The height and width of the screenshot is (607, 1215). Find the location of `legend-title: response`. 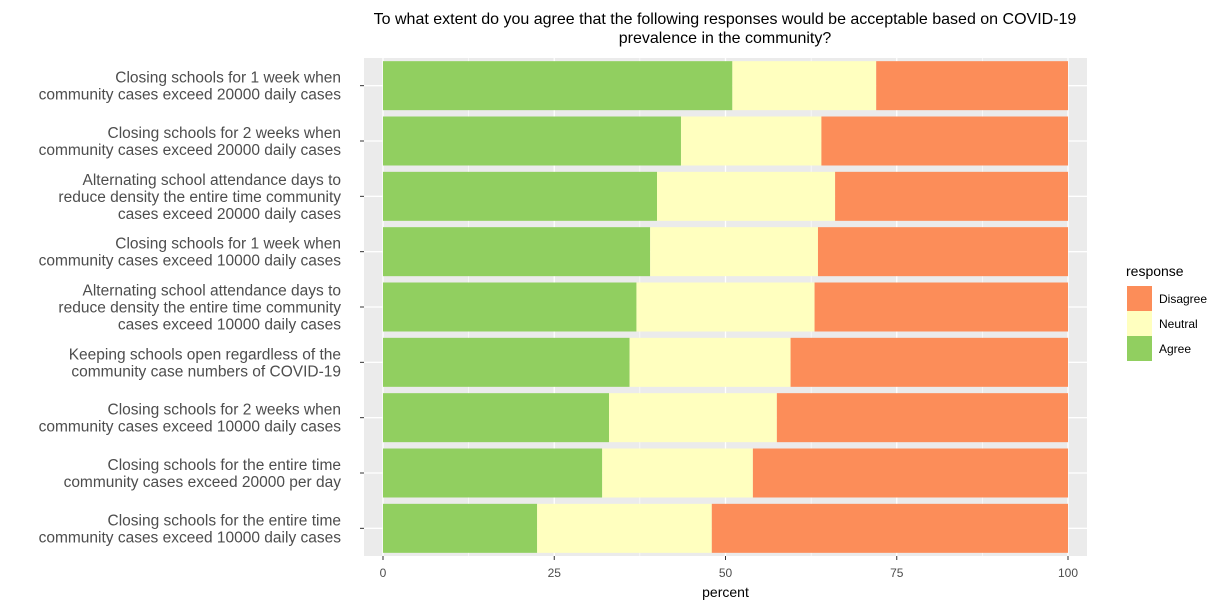

legend-title: response is located at coordinates (1155, 271).